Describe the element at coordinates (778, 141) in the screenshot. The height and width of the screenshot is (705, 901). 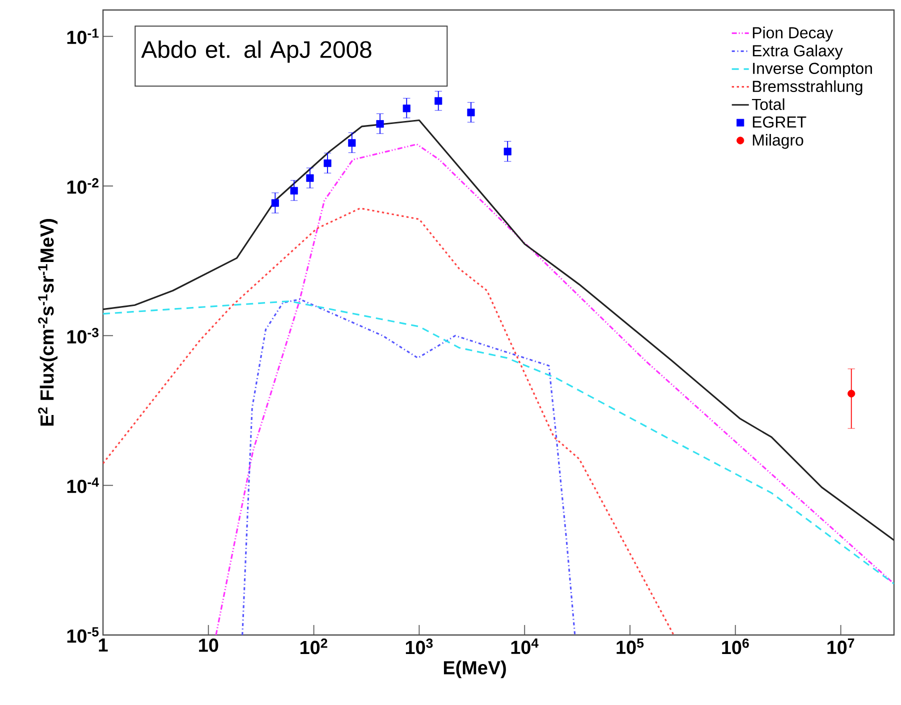
I see `legend-label: Milagro` at that location.